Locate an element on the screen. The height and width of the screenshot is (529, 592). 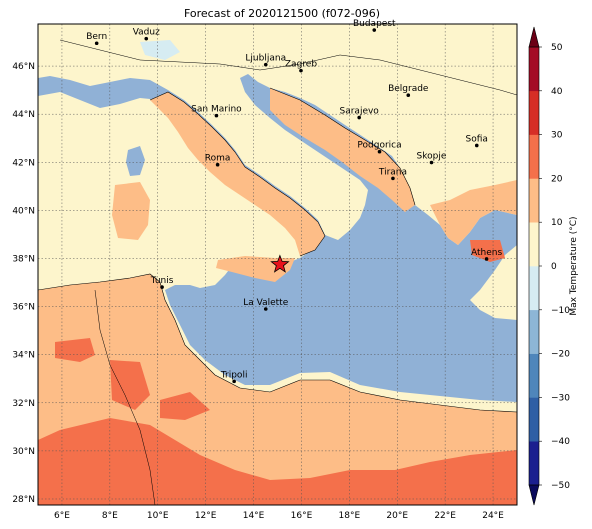
colorbar-tick-label: 40 is located at coordinates (557, 92).